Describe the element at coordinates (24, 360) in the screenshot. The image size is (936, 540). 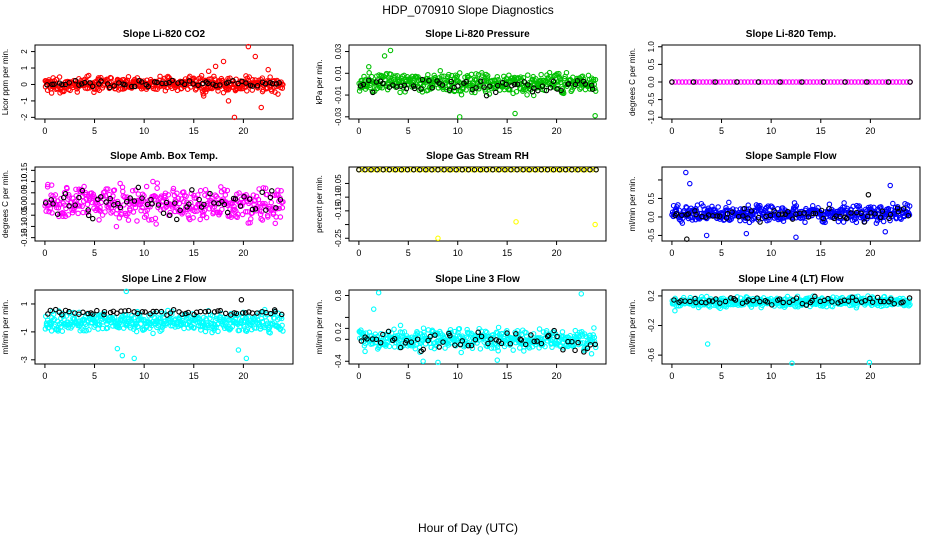
I see `y-tick-label: -3` at that location.